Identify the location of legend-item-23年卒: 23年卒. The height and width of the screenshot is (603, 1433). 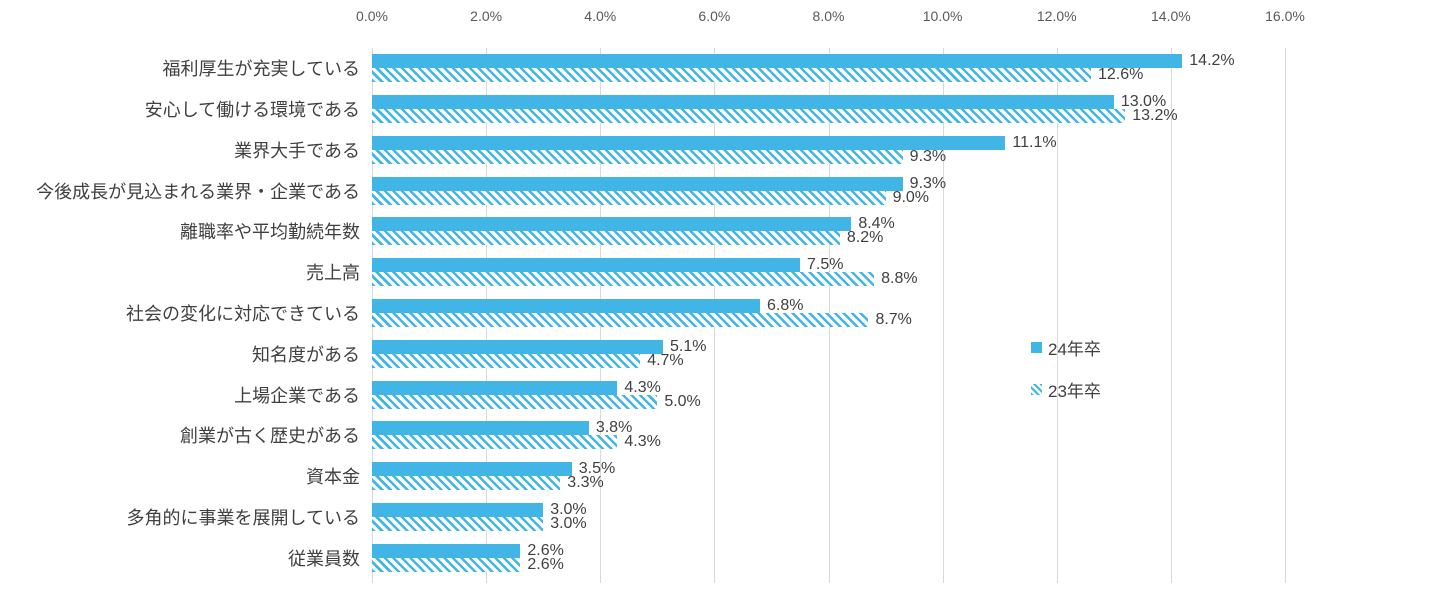
(1066, 390).